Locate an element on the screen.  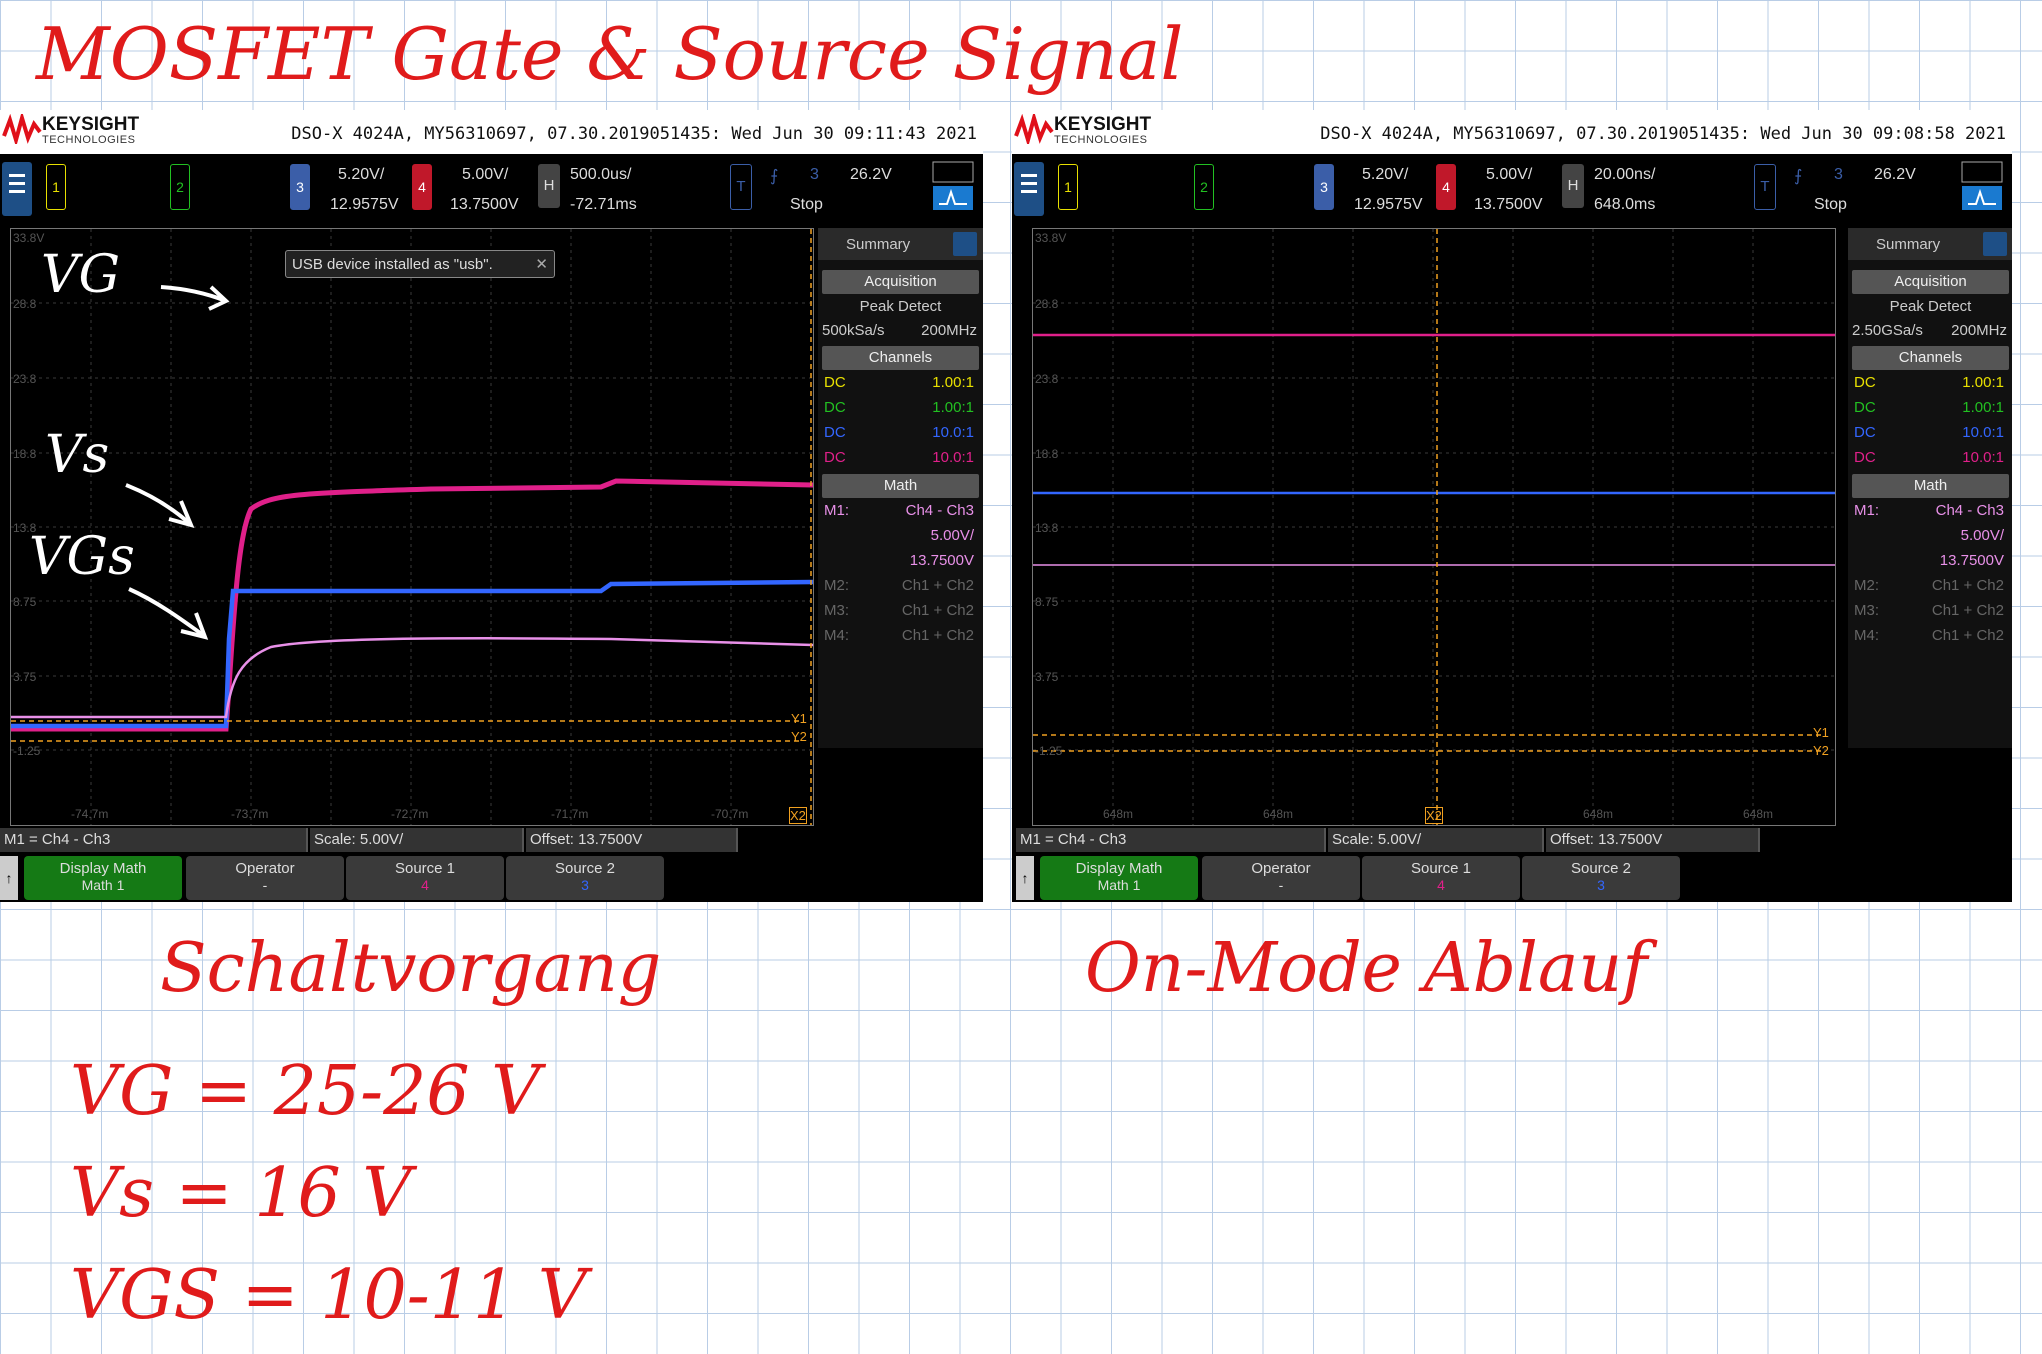
run-state: Stop is located at coordinates (1830, 204).